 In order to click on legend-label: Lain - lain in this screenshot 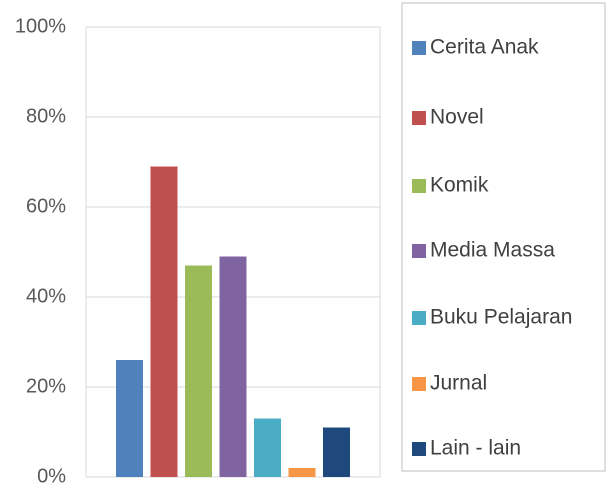, I will do `click(475, 448)`.